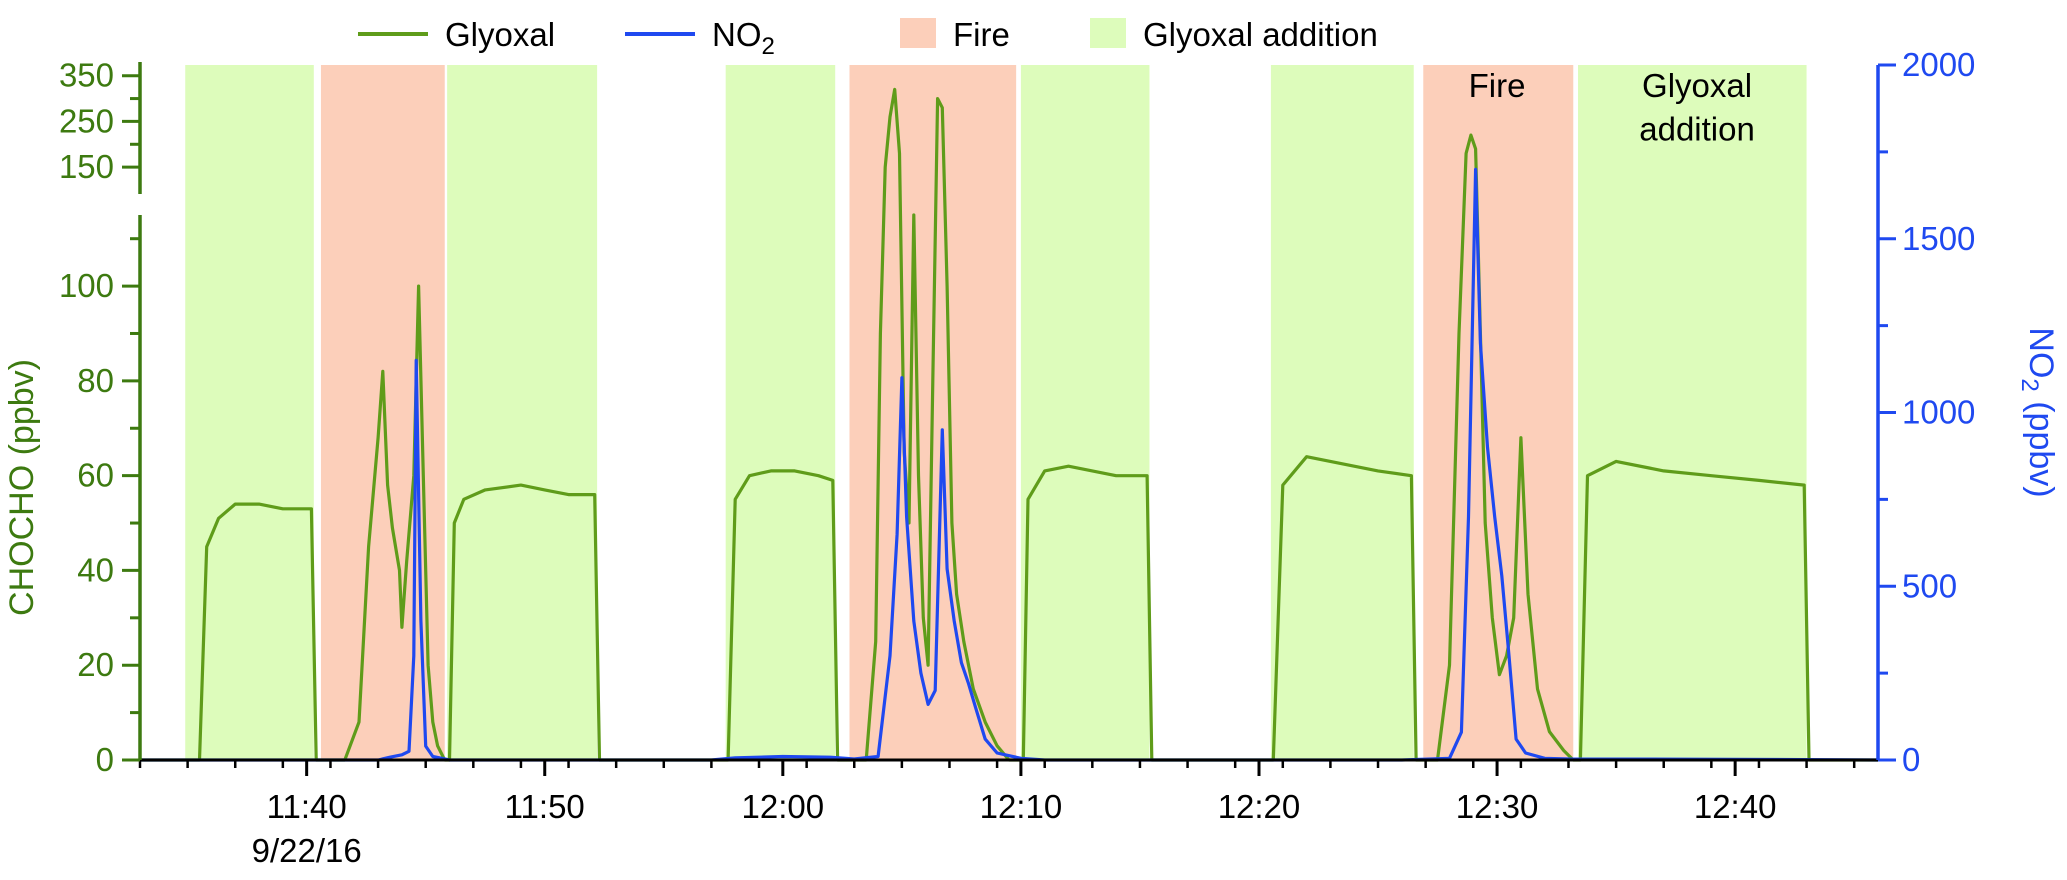  I want to click on x-tick-label: 12:10, so click(1021, 806).